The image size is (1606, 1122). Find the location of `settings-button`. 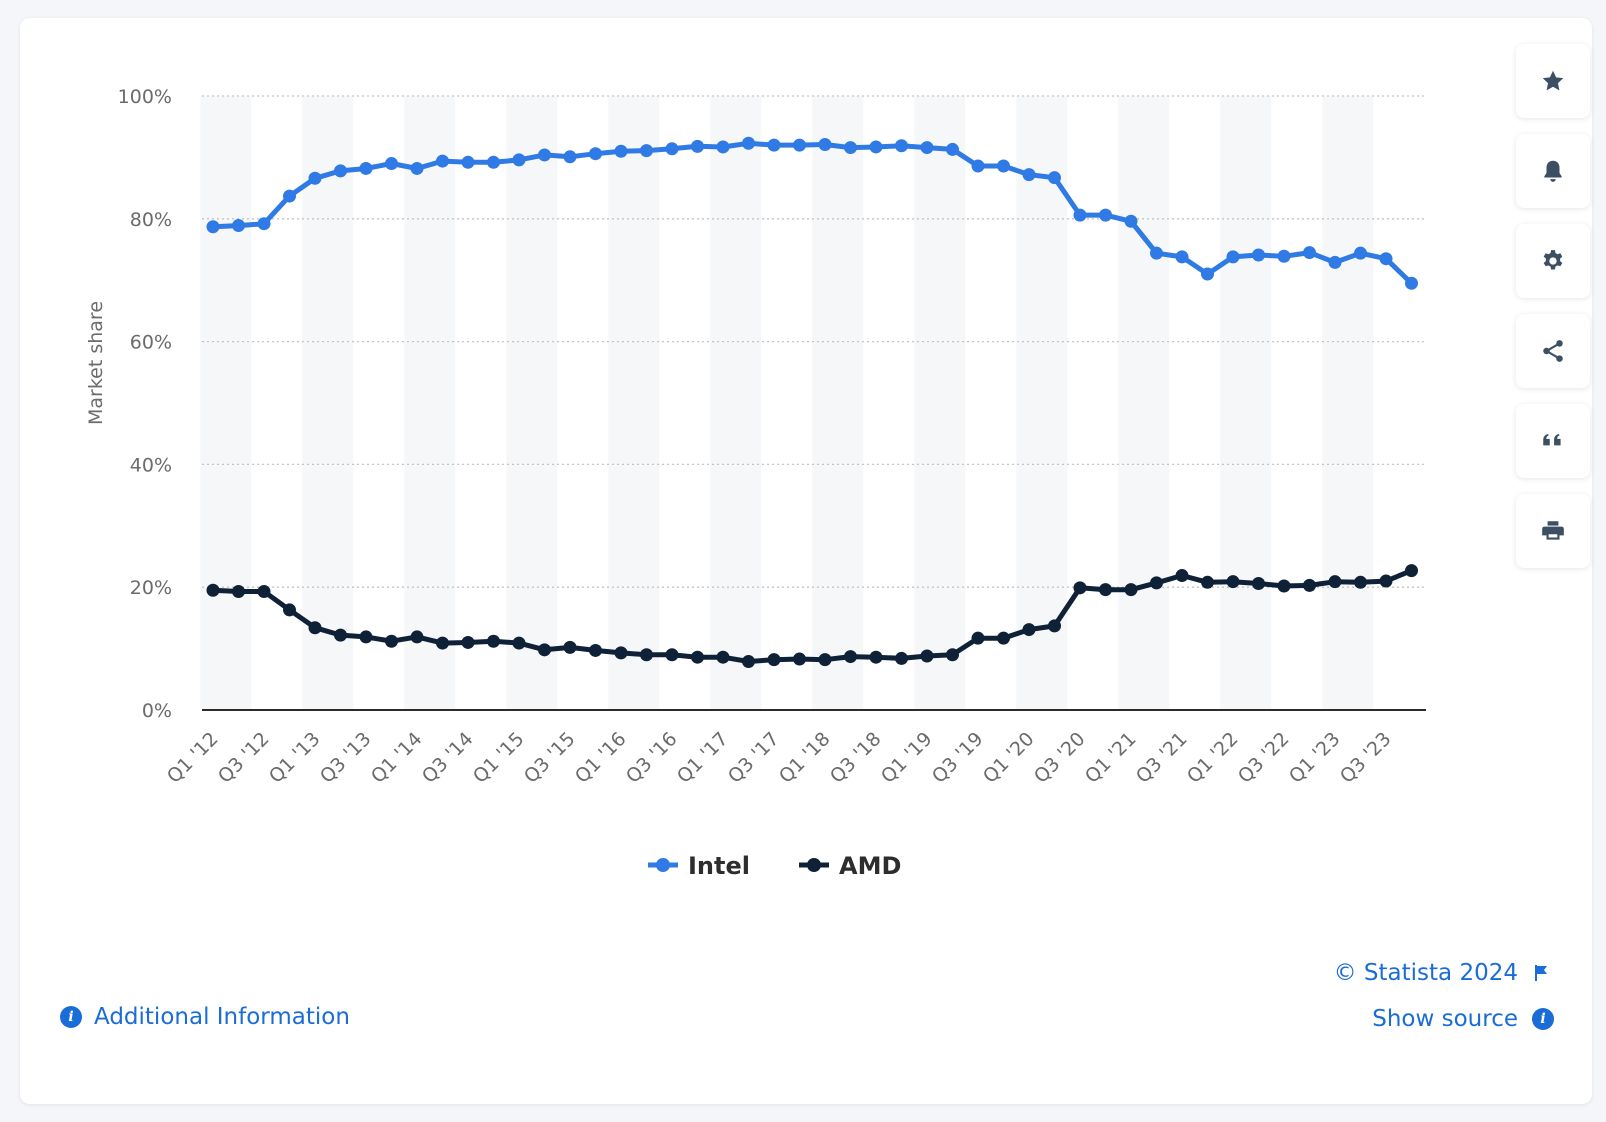

settings-button is located at coordinates (1553, 261).